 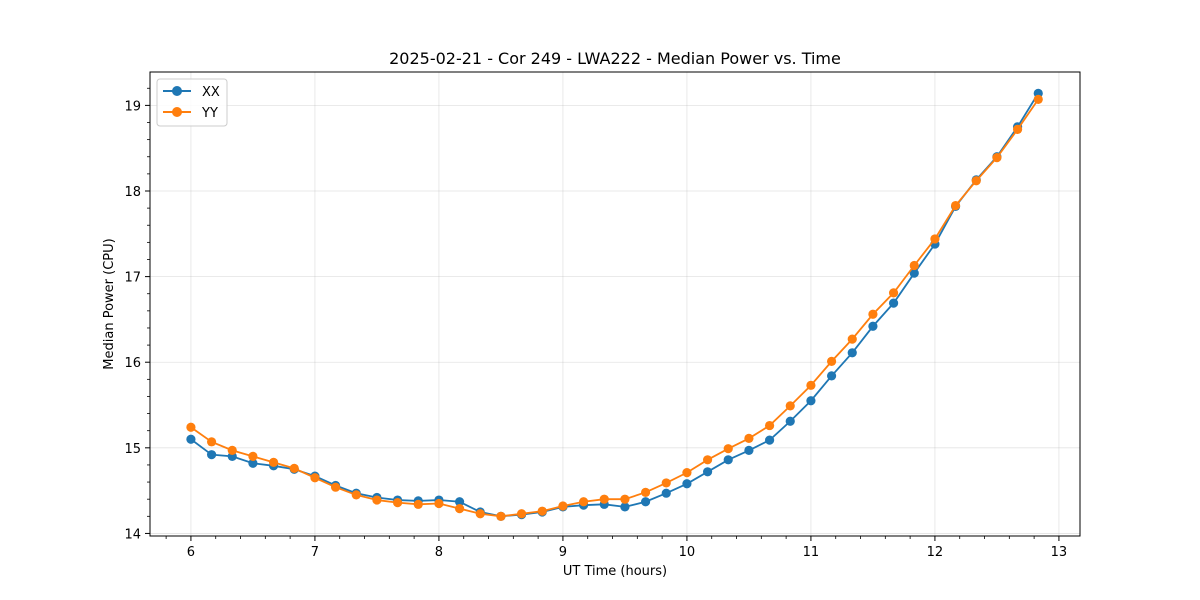 What do you see at coordinates (132, 192) in the screenshot?
I see `y-tick-label: 18` at bounding box center [132, 192].